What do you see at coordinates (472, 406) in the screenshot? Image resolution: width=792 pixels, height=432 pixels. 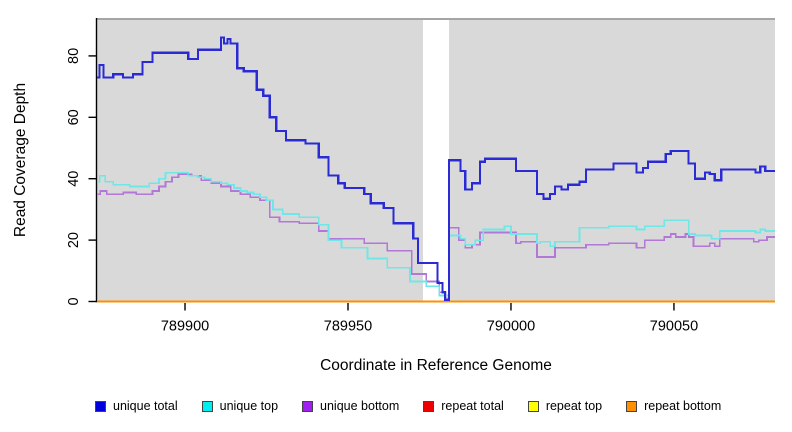 I see `legend-label: repeat total` at bounding box center [472, 406].